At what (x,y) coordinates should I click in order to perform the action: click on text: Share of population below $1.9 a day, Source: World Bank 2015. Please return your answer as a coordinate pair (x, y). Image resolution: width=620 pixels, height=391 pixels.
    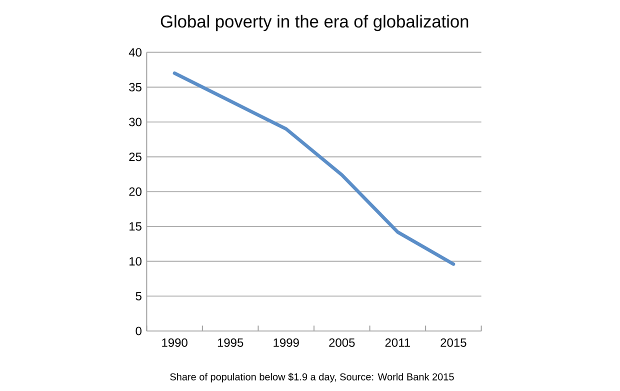
    Looking at the image, I should click on (312, 377).